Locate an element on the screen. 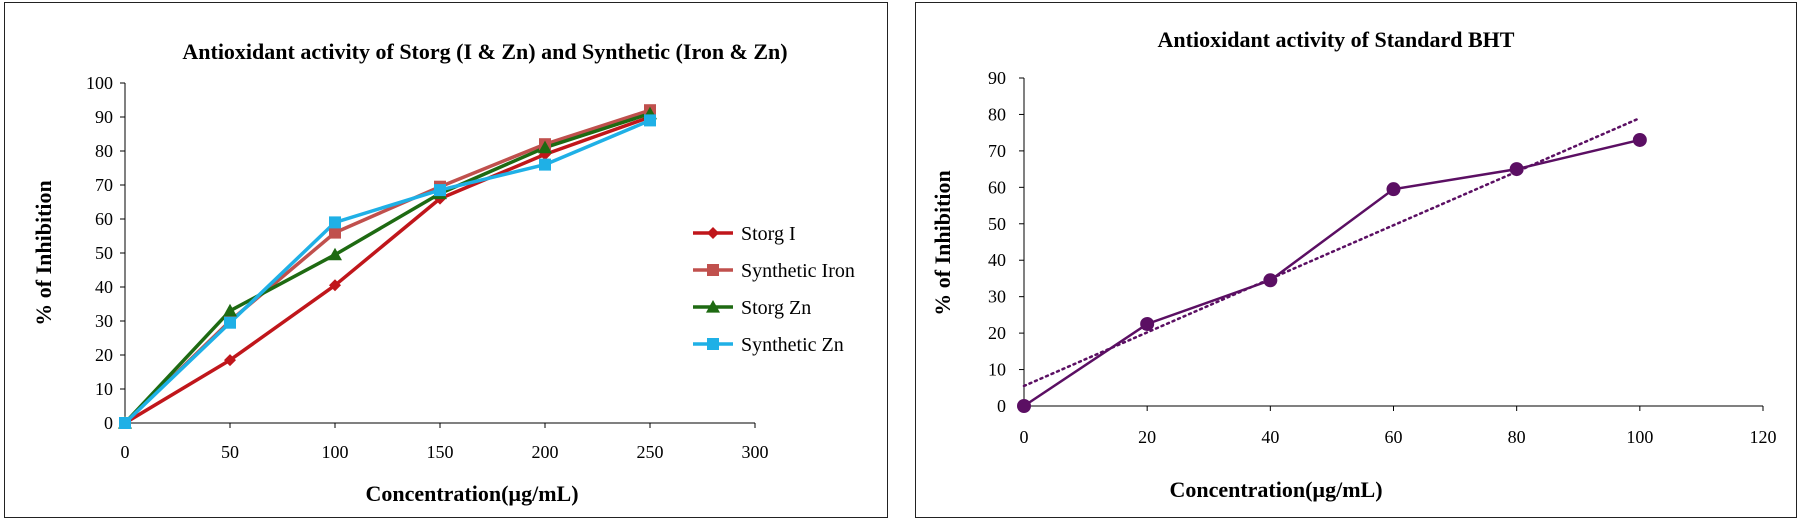 This screenshot has width=1801, height=521. chart-title: Antioxidant activity of Standard BHT is located at coordinates (1336, 39).